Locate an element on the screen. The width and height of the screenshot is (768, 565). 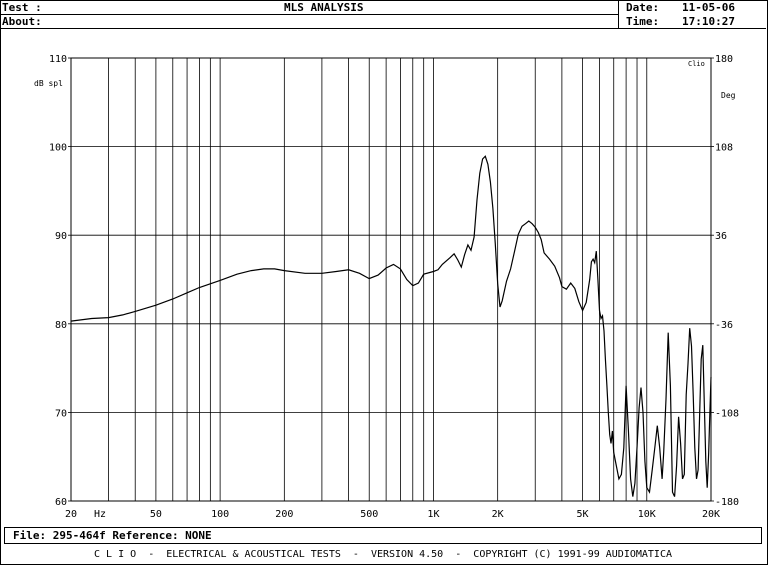
y-tick-label: 60 is located at coordinates (61, 502).